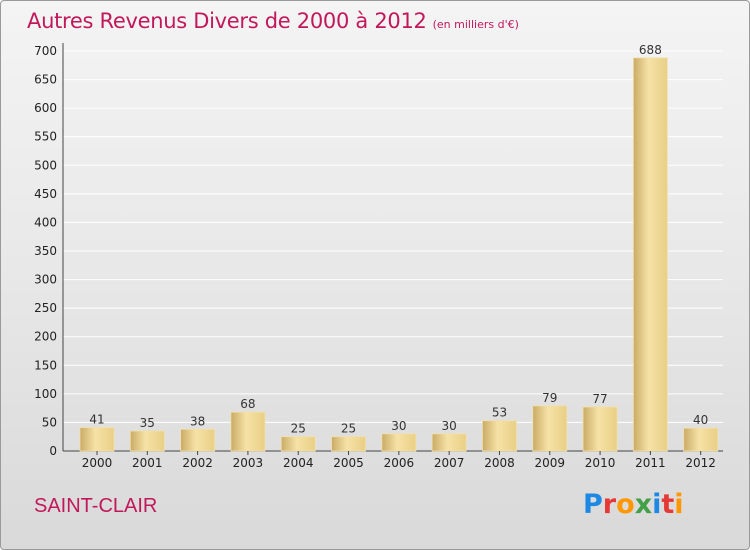  I want to click on proxiti-logo: Proxiti, so click(633, 504).